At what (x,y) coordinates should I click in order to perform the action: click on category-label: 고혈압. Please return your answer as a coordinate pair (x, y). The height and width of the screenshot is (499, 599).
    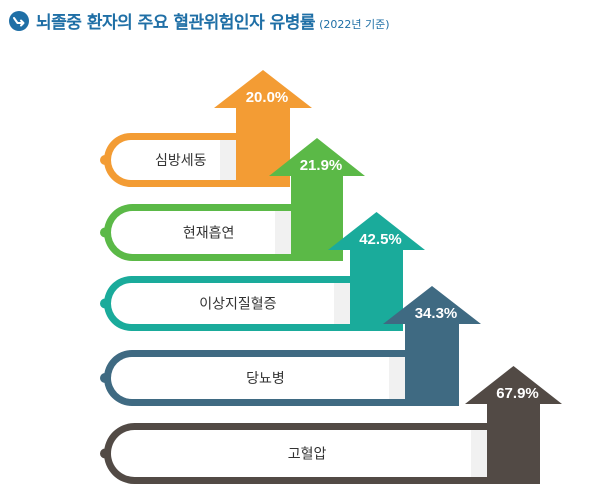
    Looking at the image, I should click on (307, 455).